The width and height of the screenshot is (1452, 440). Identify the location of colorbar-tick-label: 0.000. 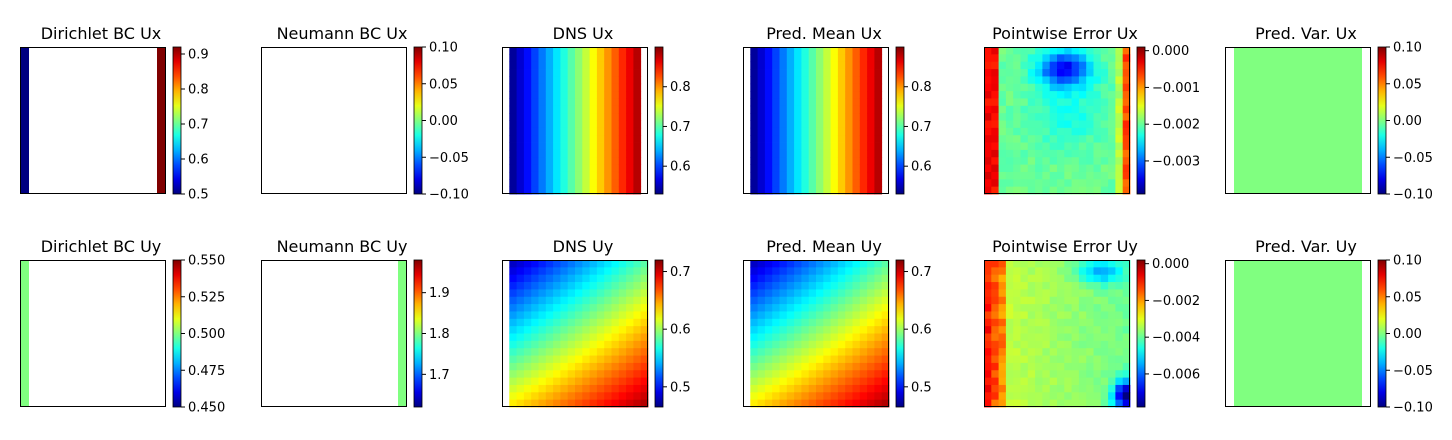
(1170, 51).